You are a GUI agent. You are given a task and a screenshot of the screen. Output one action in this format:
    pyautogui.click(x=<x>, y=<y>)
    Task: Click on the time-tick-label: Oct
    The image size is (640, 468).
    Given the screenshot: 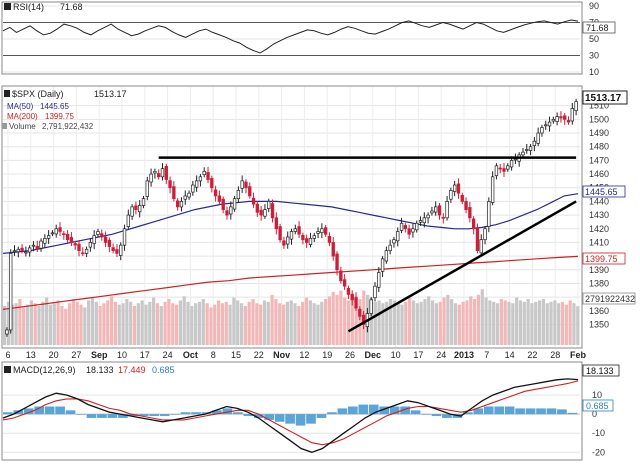 What is the action you would take?
    pyautogui.click(x=190, y=355)
    